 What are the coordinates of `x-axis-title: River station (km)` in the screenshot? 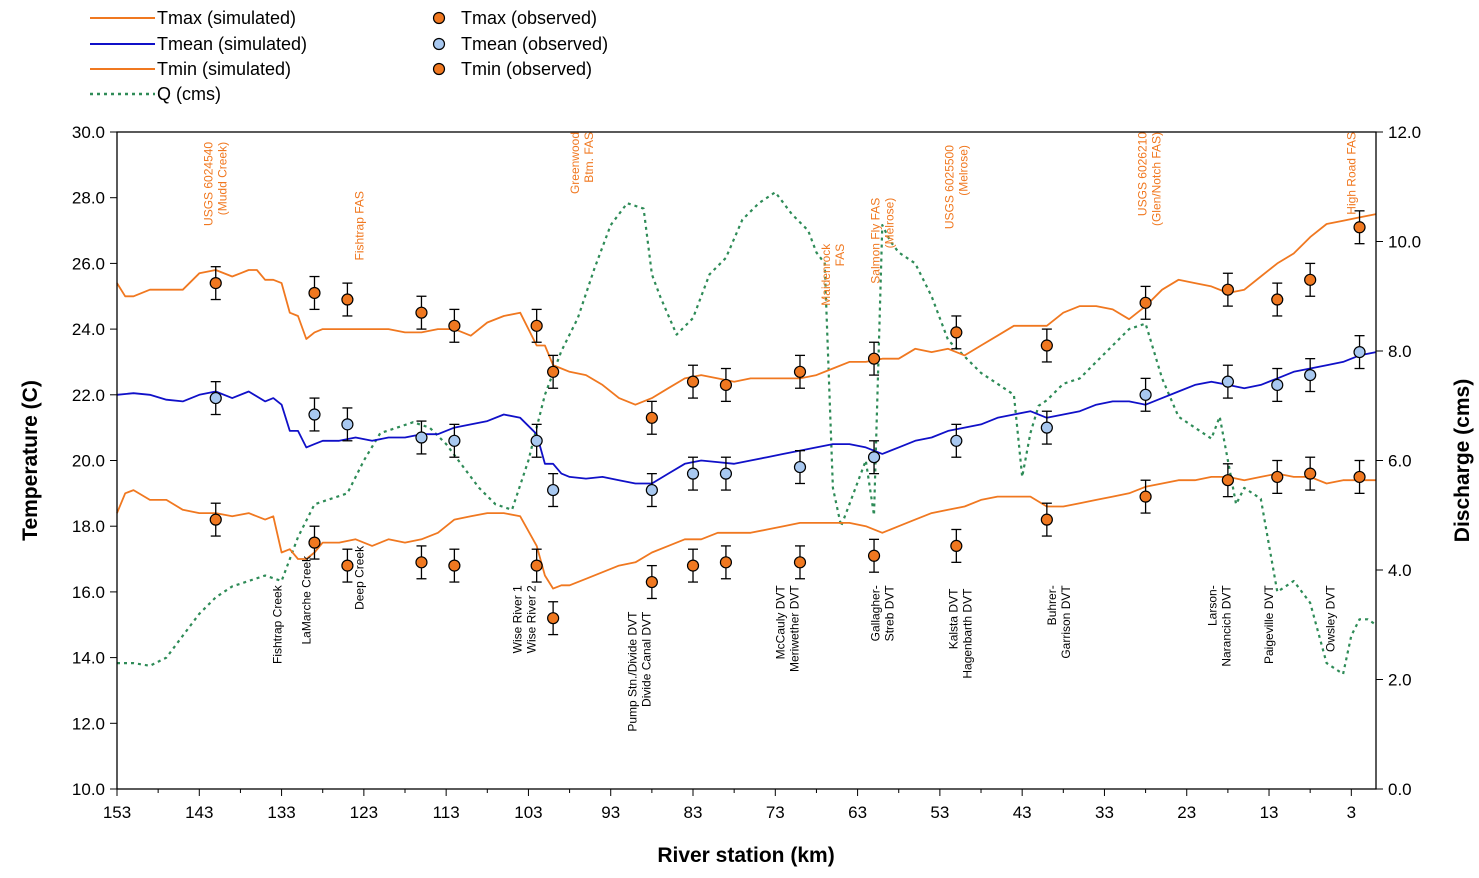 It's located at (745, 855).